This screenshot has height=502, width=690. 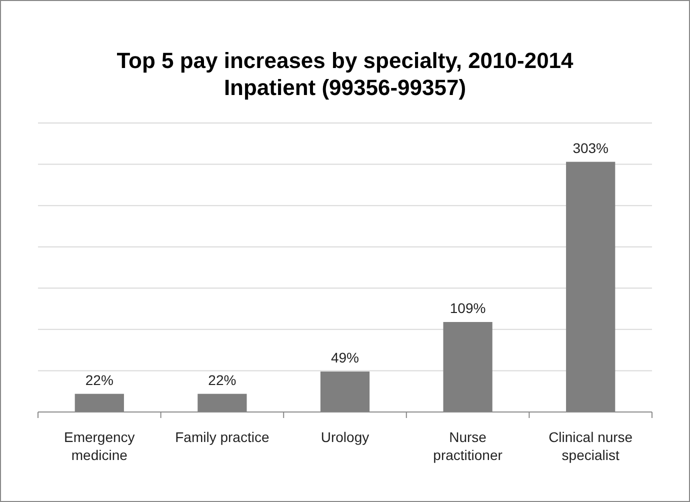 I want to click on data-label: 303%, so click(x=590, y=148).